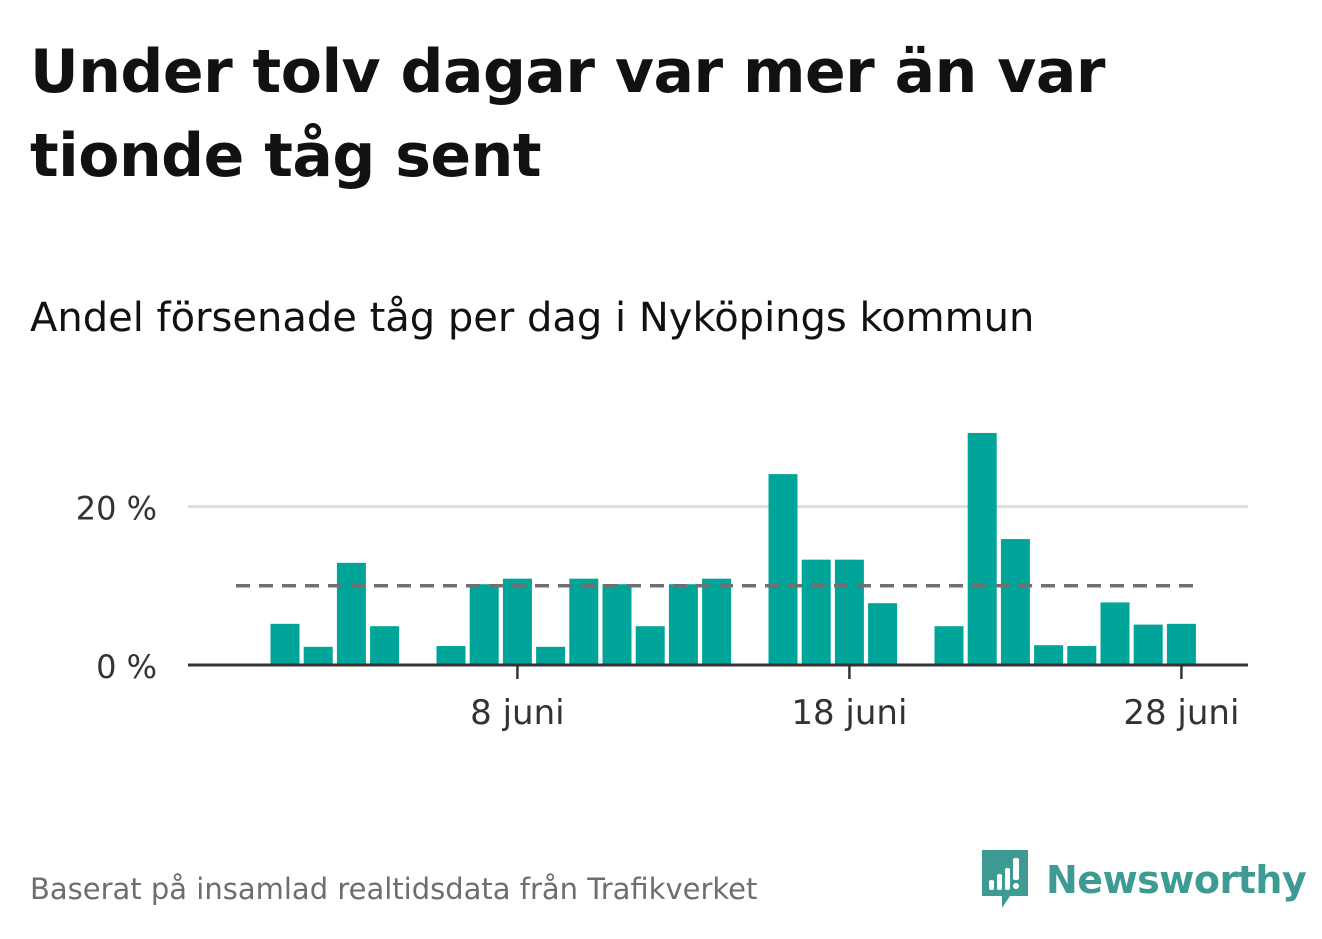 This screenshot has height=939, width=1322. What do you see at coordinates (849, 713) in the screenshot?
I see `x-tick-label: 18 juni` at bounding box center [849, 713].